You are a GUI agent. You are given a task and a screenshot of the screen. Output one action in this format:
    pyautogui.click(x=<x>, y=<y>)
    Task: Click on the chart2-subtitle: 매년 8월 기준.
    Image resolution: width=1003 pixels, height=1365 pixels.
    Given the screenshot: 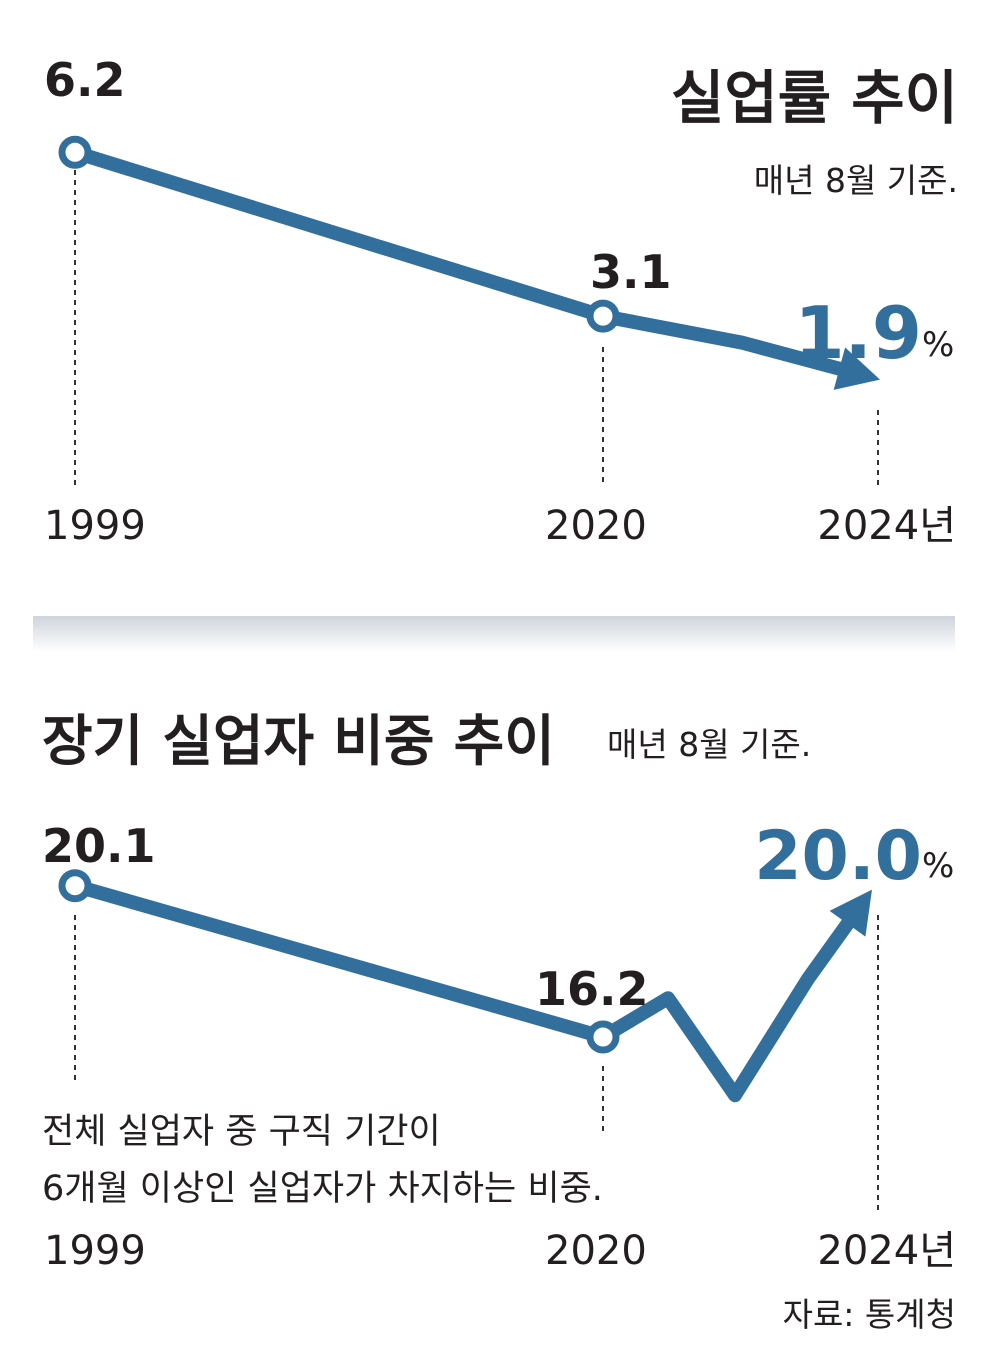 What is the action you would take?
    pyautogui.click(x=709, y=744)
    